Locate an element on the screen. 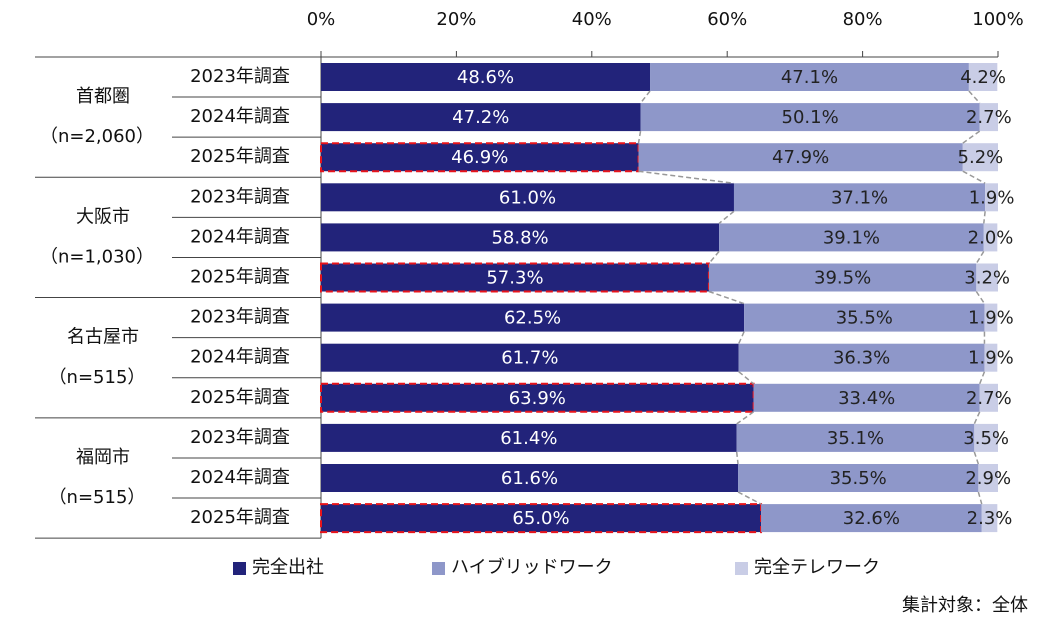 Image resolution: width=1045 pixels, height=632 pixels. value-label: 61.7% is located at coordinates (529, 358).